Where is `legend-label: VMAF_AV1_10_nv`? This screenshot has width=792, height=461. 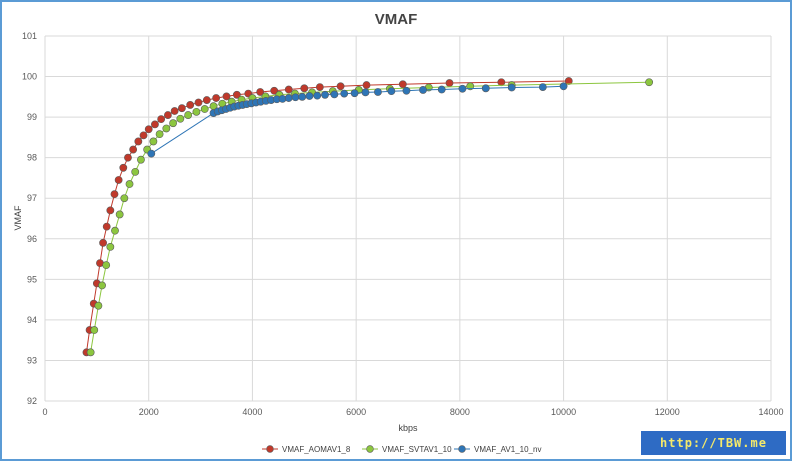 legend-label: VMAF_AV1_10_nv is located at coordinates (507, 449).